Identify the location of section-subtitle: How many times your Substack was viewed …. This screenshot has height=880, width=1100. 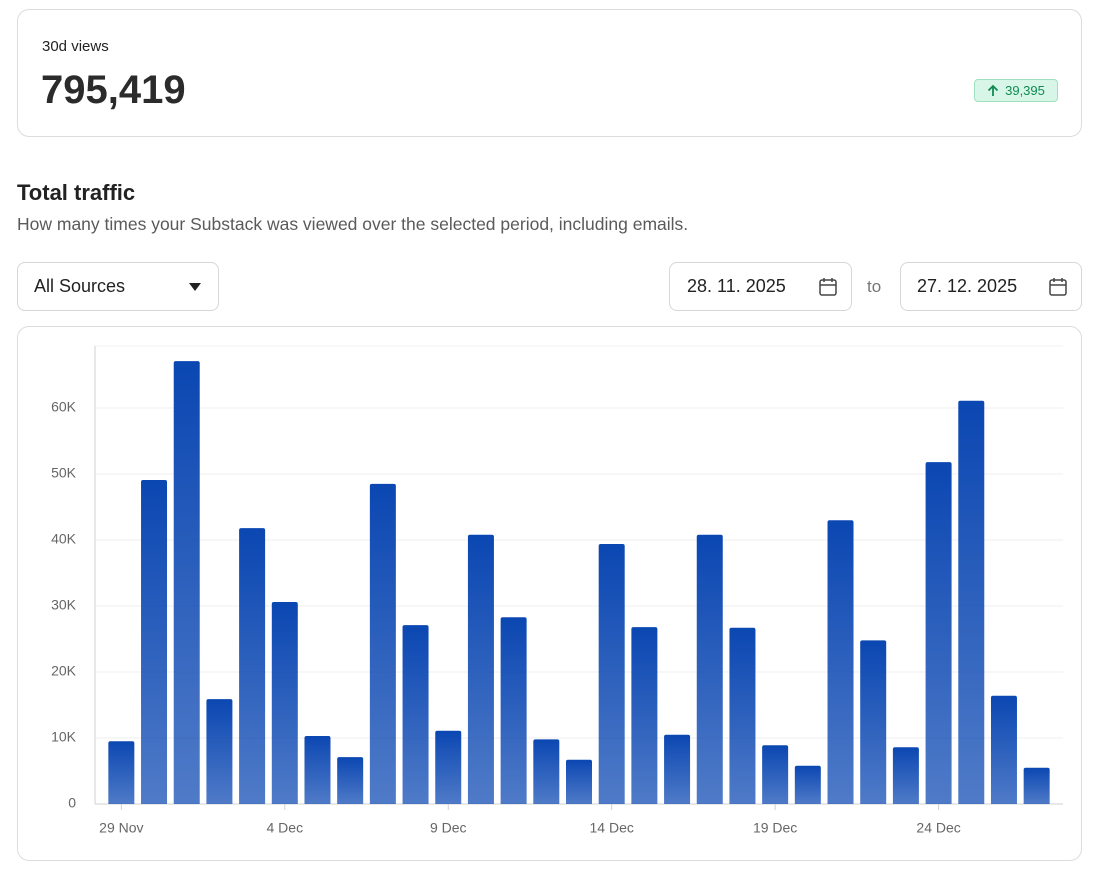
(353, 224).